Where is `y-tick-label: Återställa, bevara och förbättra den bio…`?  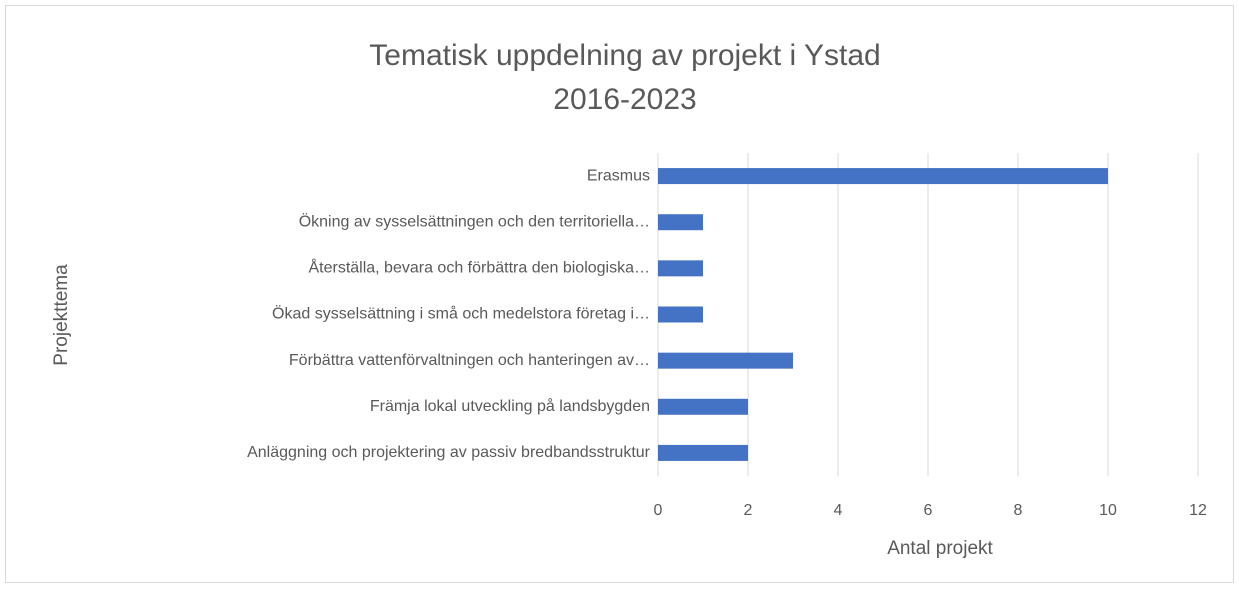
y-tick-label: Återställa, bevara och förbättra den bio… is located at coordinates (479, 267).